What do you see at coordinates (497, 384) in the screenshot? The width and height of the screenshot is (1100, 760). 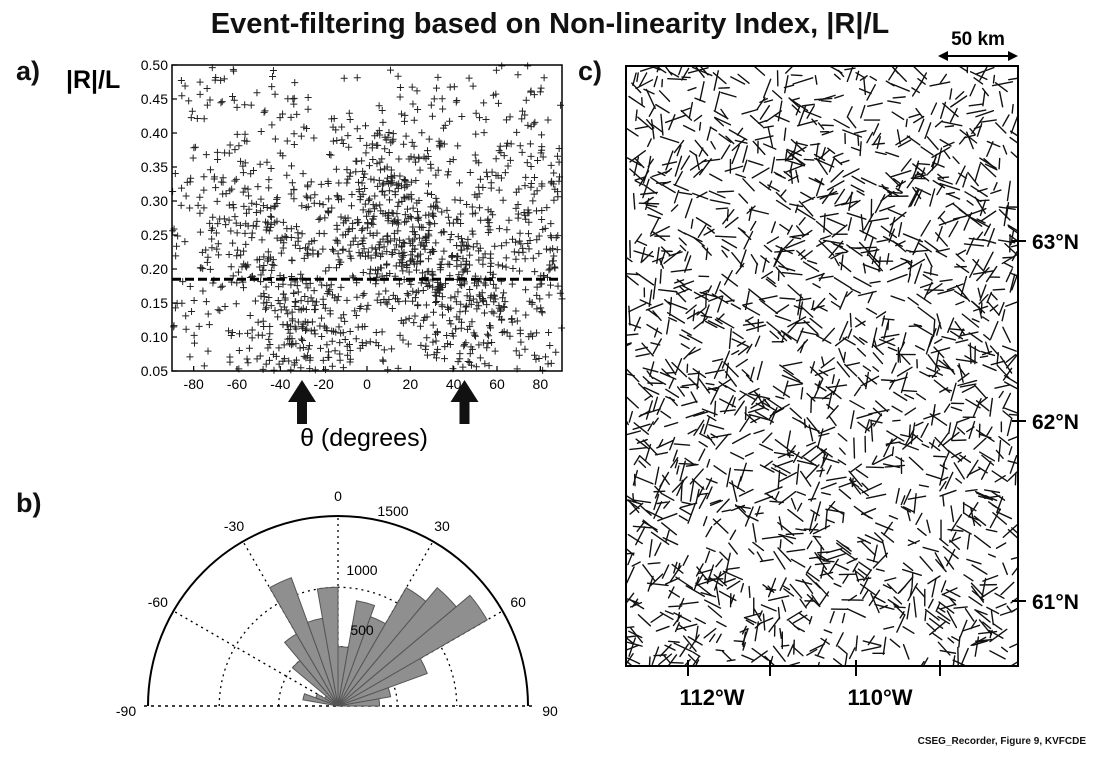 I see `x-tick-label: 60` at bounding box center [497, 384].